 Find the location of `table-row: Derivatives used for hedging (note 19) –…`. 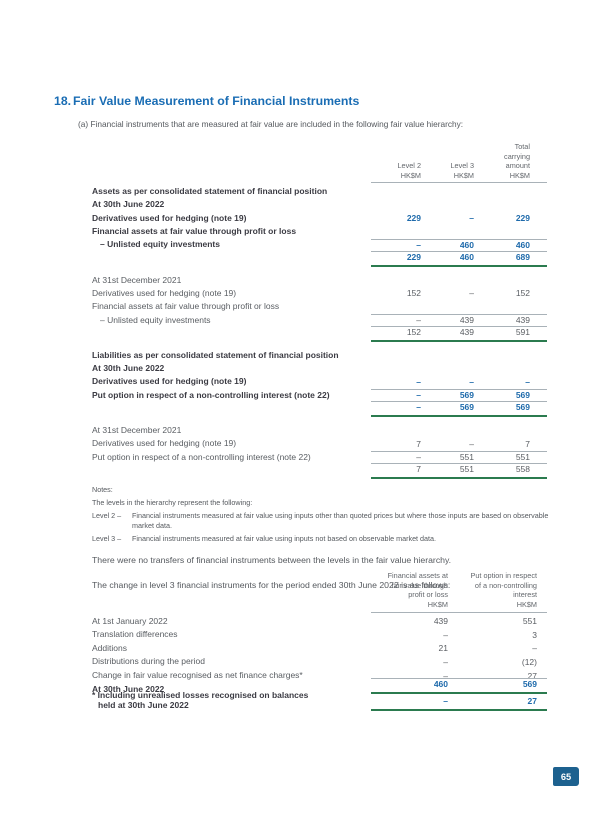

table-row: Derivatives used for hedging (note 19) –… is located at coordinates (319, 380).